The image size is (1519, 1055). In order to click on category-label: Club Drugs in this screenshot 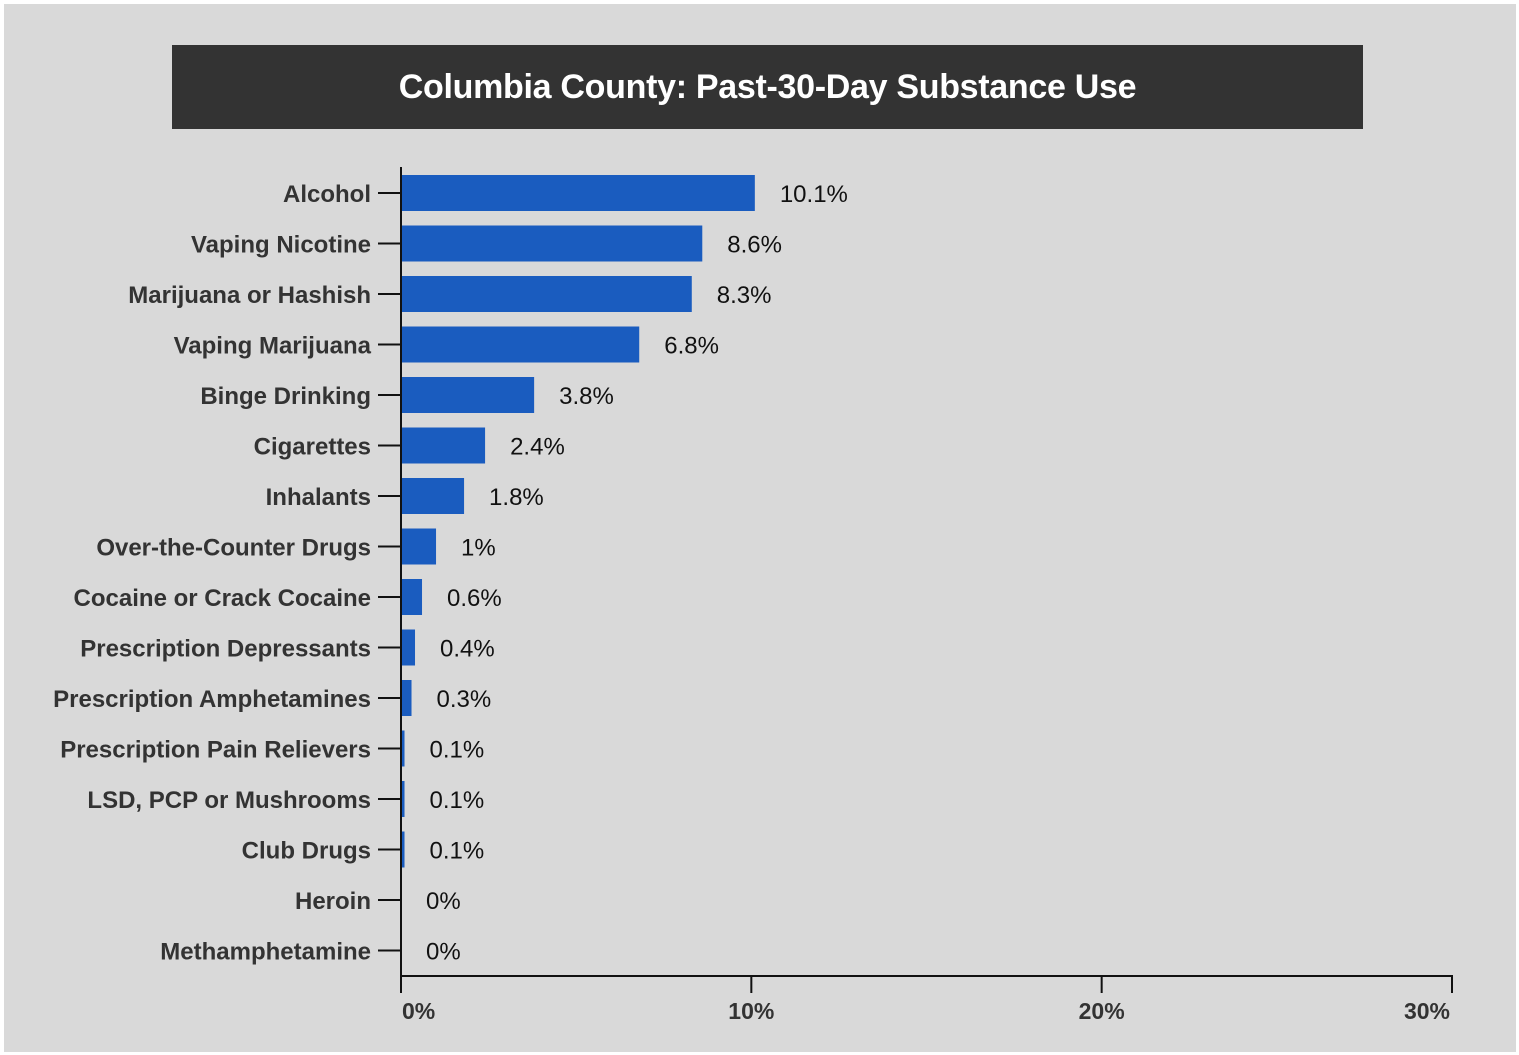, I will do `click(306, 851)`.